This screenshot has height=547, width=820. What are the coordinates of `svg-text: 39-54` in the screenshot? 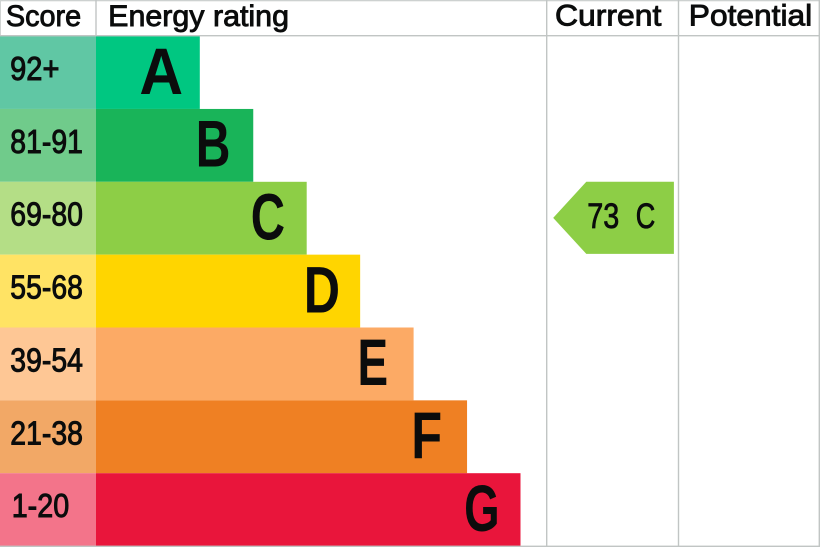 It's located at (46, 360).